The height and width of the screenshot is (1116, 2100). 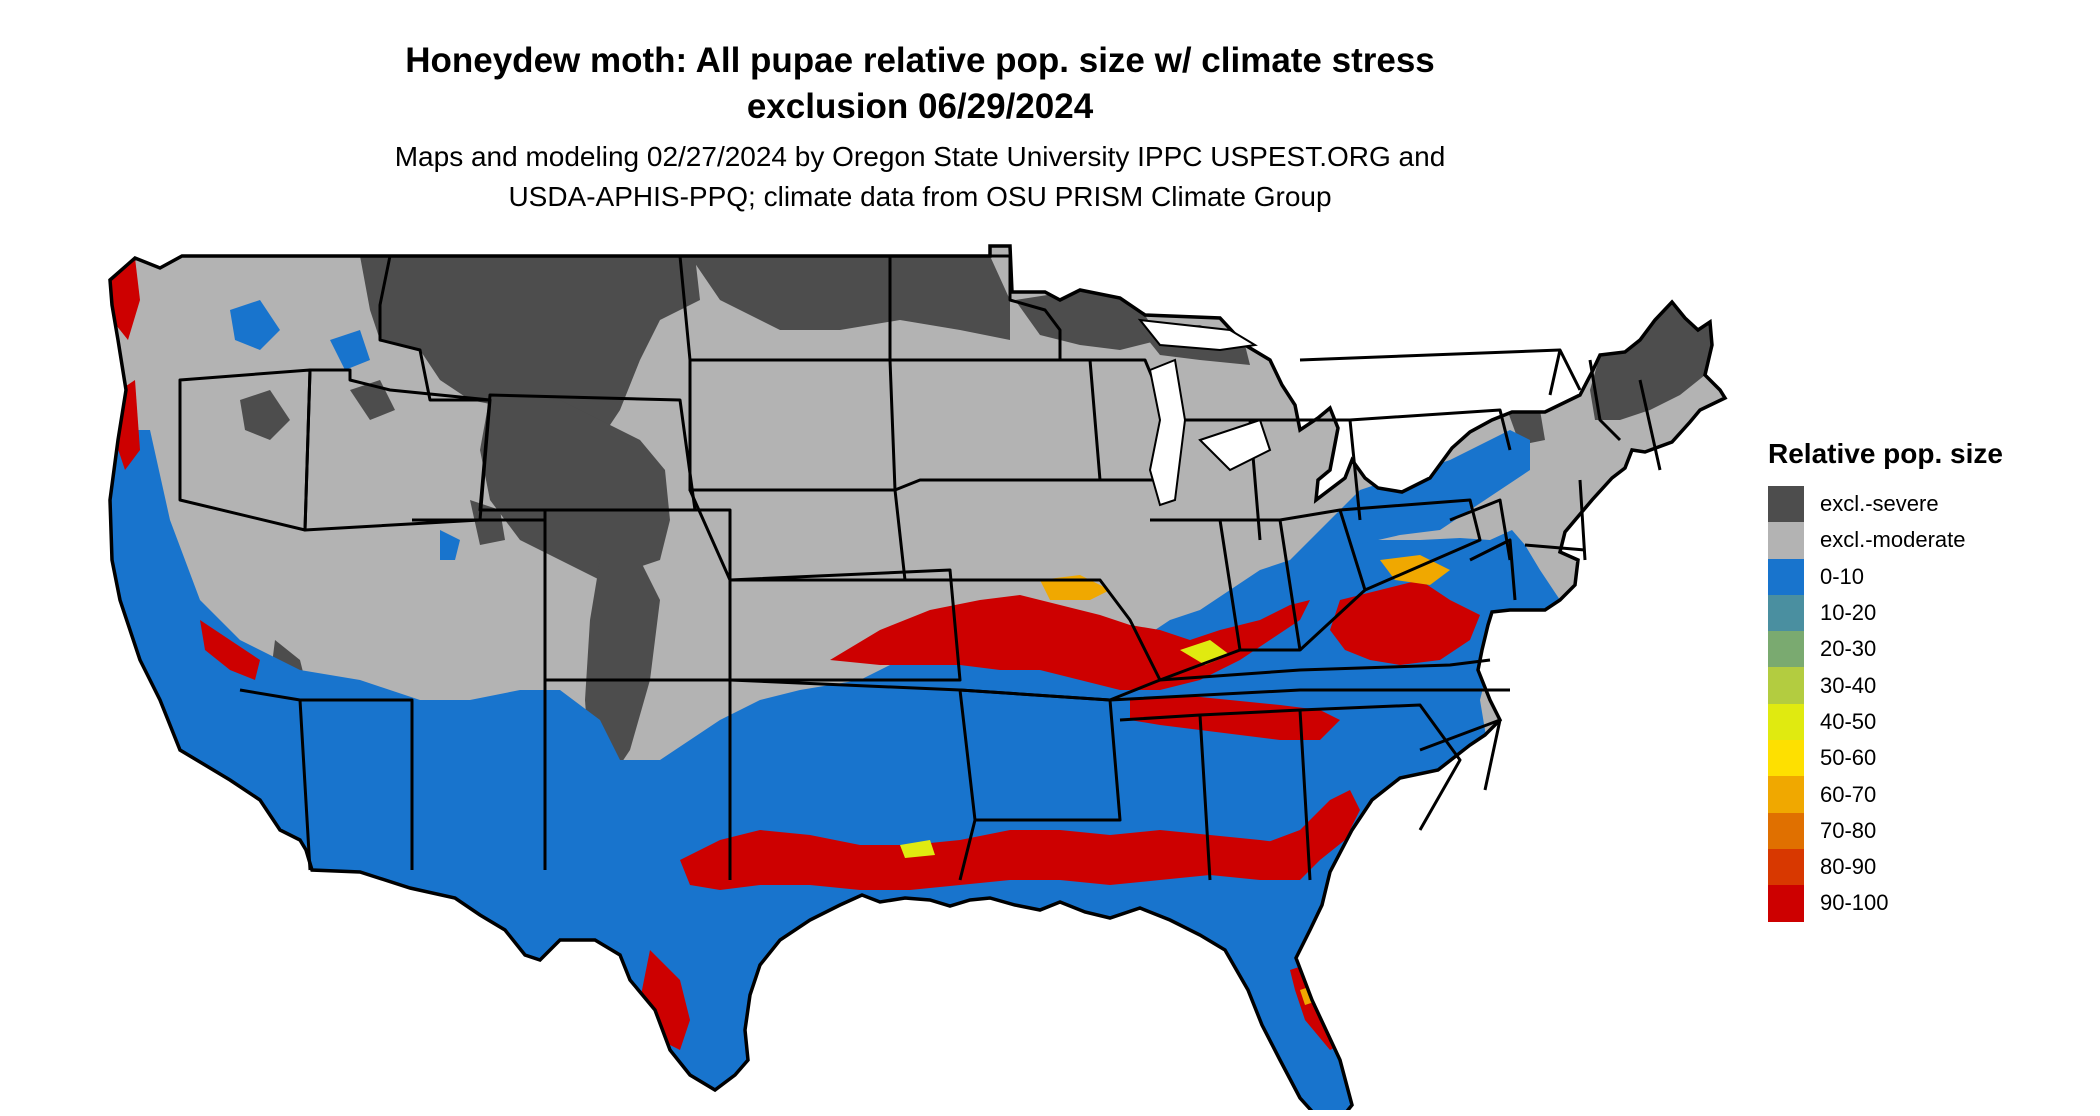 I want to click on legend-item: 0-10, so click(x=1885, y=576).